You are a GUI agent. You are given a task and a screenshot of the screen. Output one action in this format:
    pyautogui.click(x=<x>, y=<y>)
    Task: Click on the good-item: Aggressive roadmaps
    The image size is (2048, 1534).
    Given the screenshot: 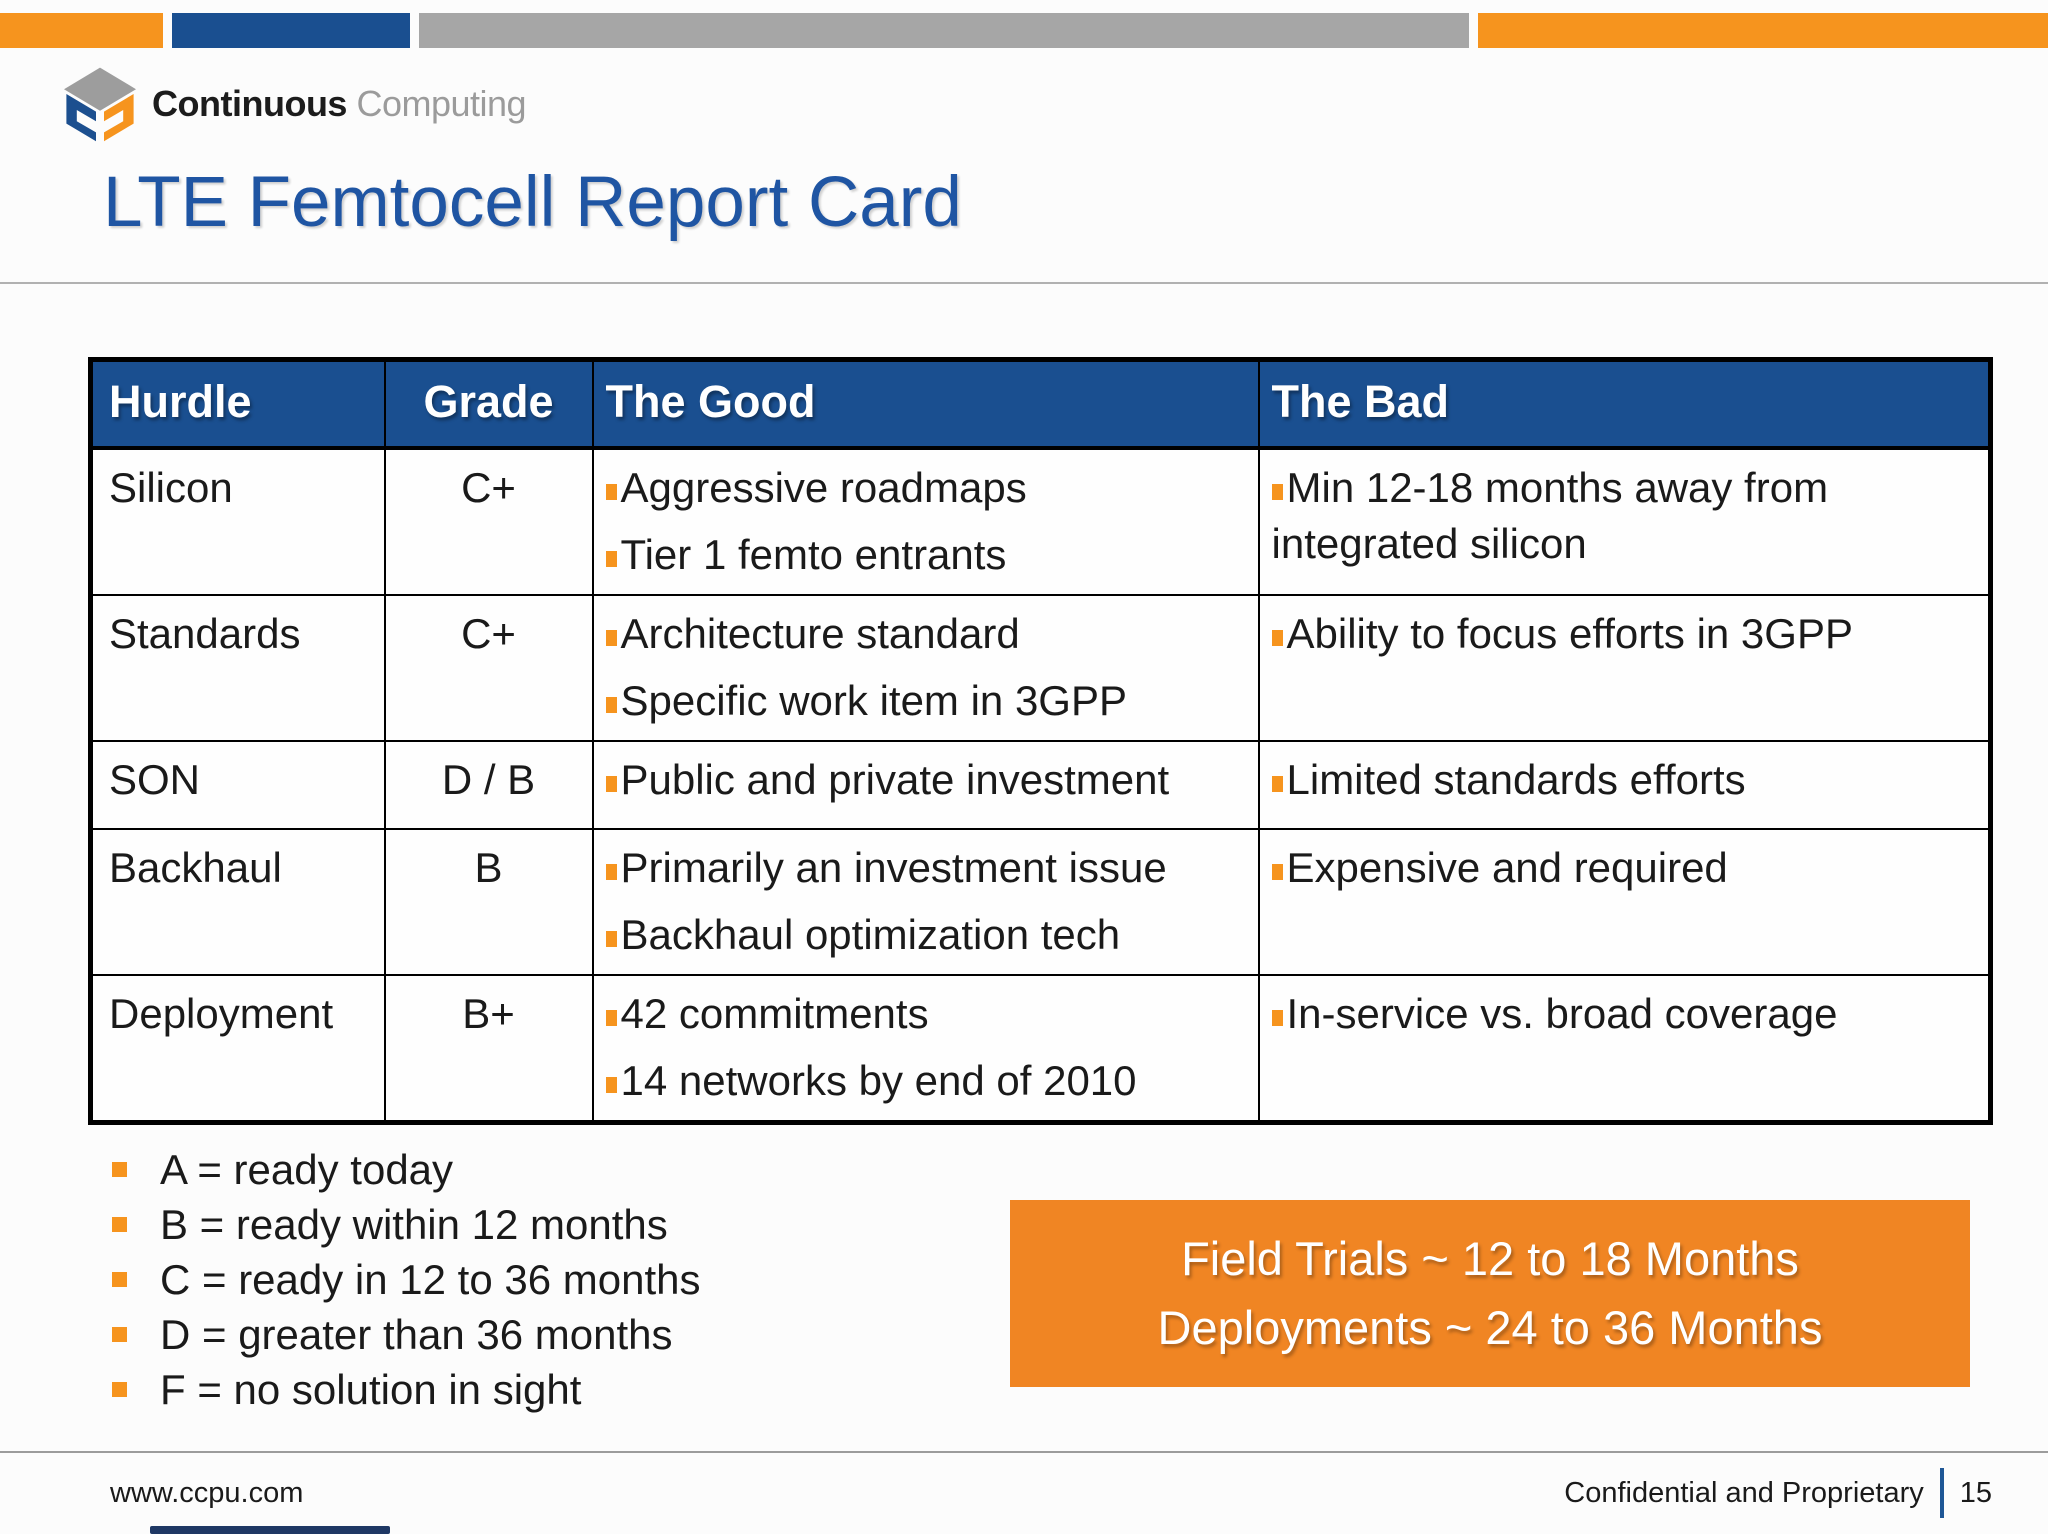 What is the action you would take?
    pyautogui.click(x=931, y=488)
    